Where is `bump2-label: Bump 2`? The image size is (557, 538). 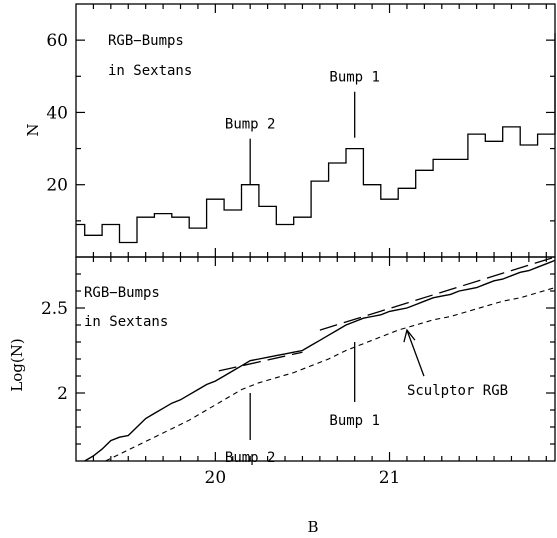
bump2-label: Bump 2 is located at coordinates (250, 458).